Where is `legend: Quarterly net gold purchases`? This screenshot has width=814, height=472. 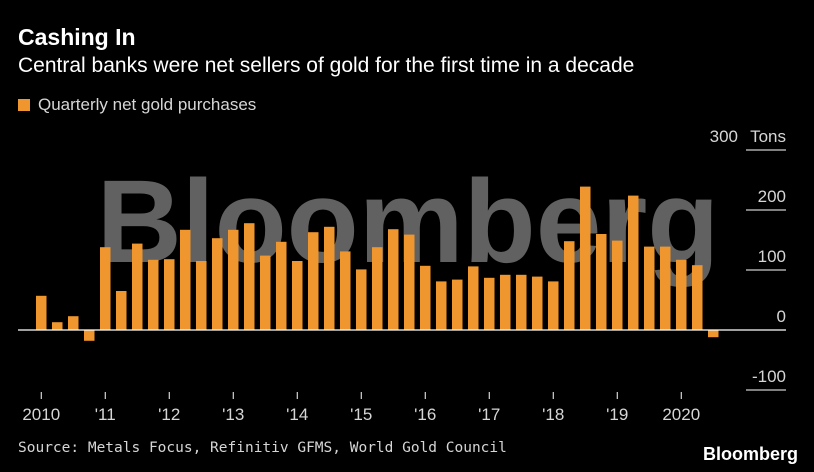
legend: Quarterly net gold purchases is located at coordinates (137, 105).